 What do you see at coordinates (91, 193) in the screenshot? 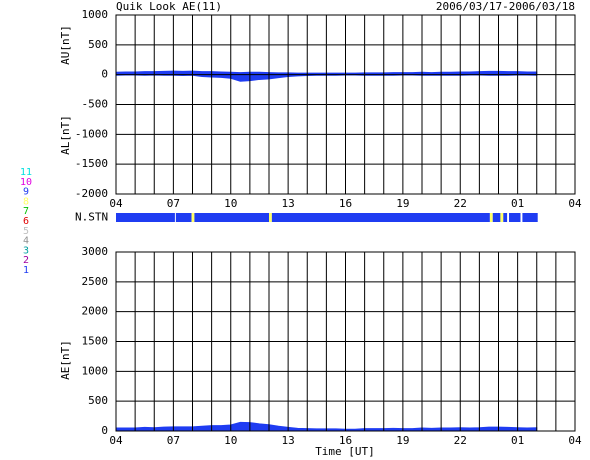
I see `y-tick-label: -2000` at bounding box center [91, 193].